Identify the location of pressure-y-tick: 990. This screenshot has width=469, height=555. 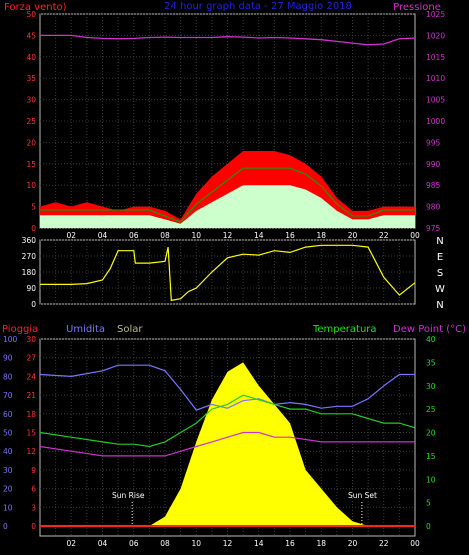
(433, 164).